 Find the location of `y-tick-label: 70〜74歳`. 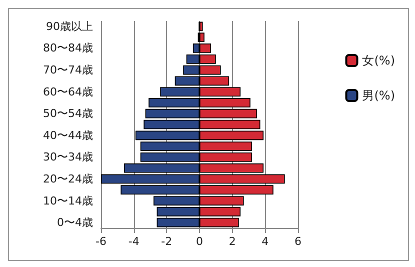

y-tick-label: 70〜74歳 is located at coordinates (68, 70).